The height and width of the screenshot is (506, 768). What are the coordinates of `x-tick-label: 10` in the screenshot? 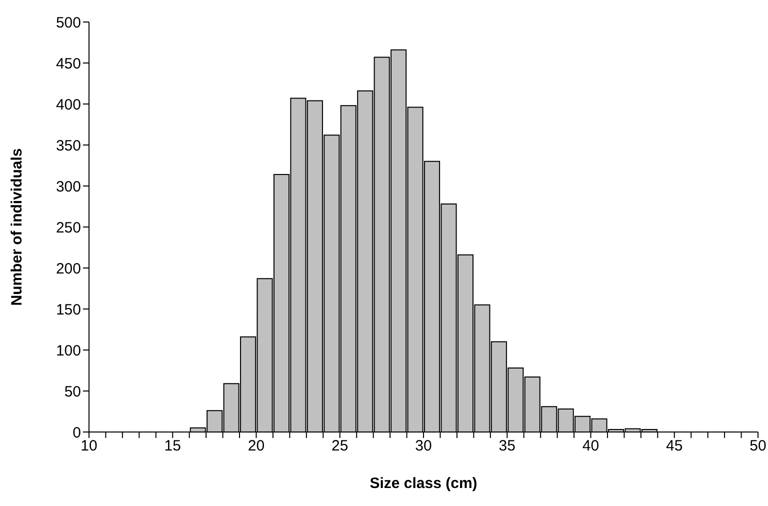 It's located at (89, 446).